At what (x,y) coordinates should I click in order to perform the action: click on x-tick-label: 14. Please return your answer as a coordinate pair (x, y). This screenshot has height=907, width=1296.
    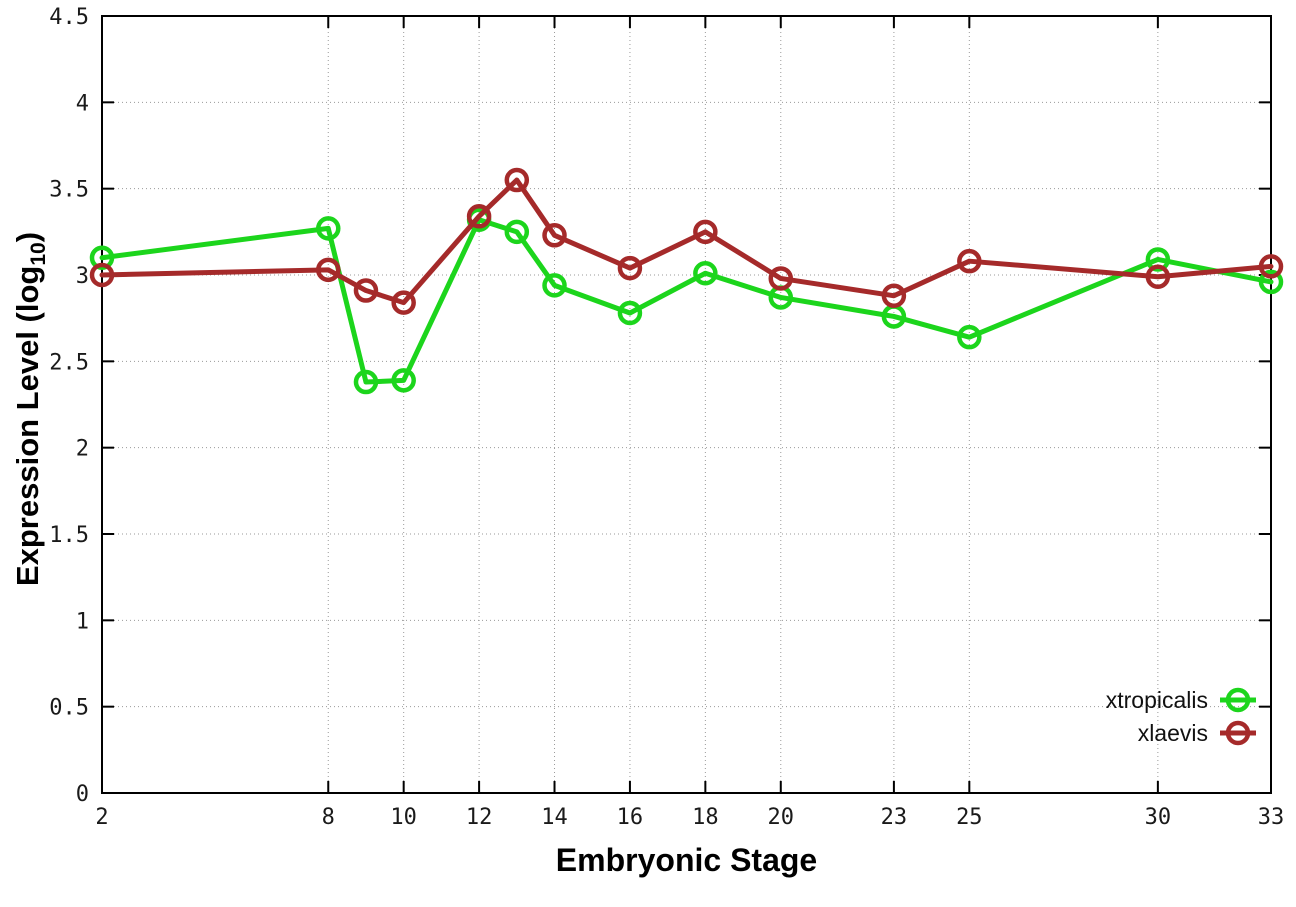
    Looking at the image, I should click on (554, 817).